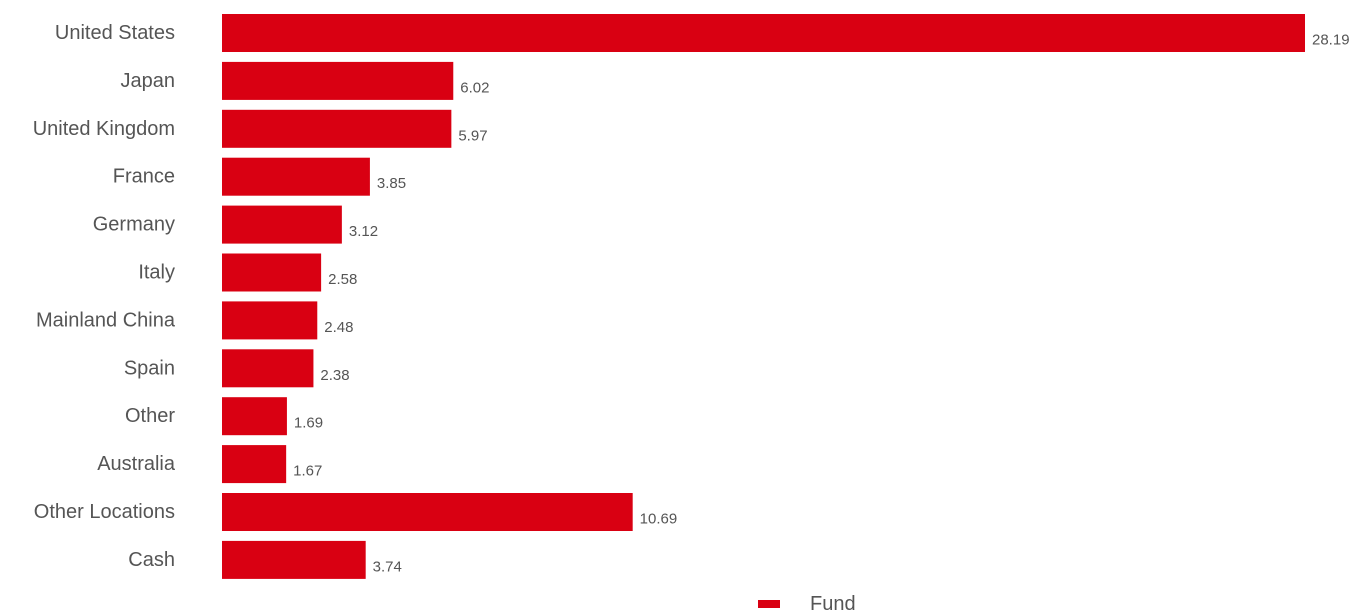 This screenshot has width=1362, height=615. Describe the element at coordinates (1331, 40) in the screenshot. I see `value-label: 28.19` at that location.